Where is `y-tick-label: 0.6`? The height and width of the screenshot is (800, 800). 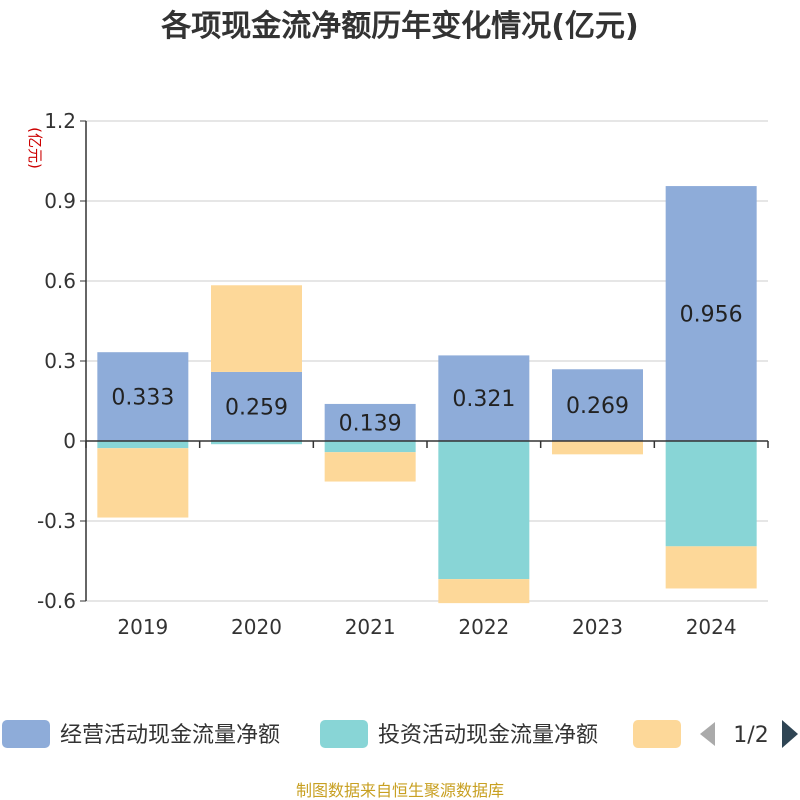
y-tick-label: 0.6 is located at coordinates (60, 281).